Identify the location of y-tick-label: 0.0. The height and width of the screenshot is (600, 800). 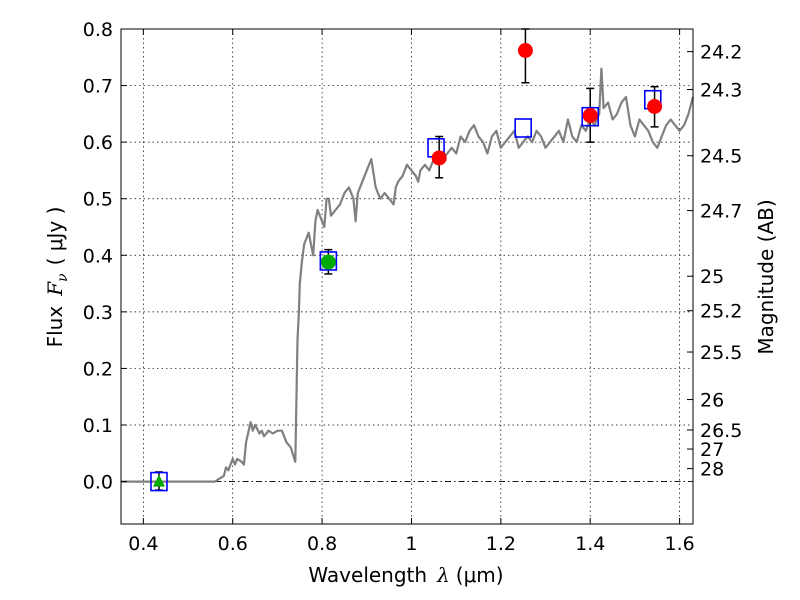
(98, 483).